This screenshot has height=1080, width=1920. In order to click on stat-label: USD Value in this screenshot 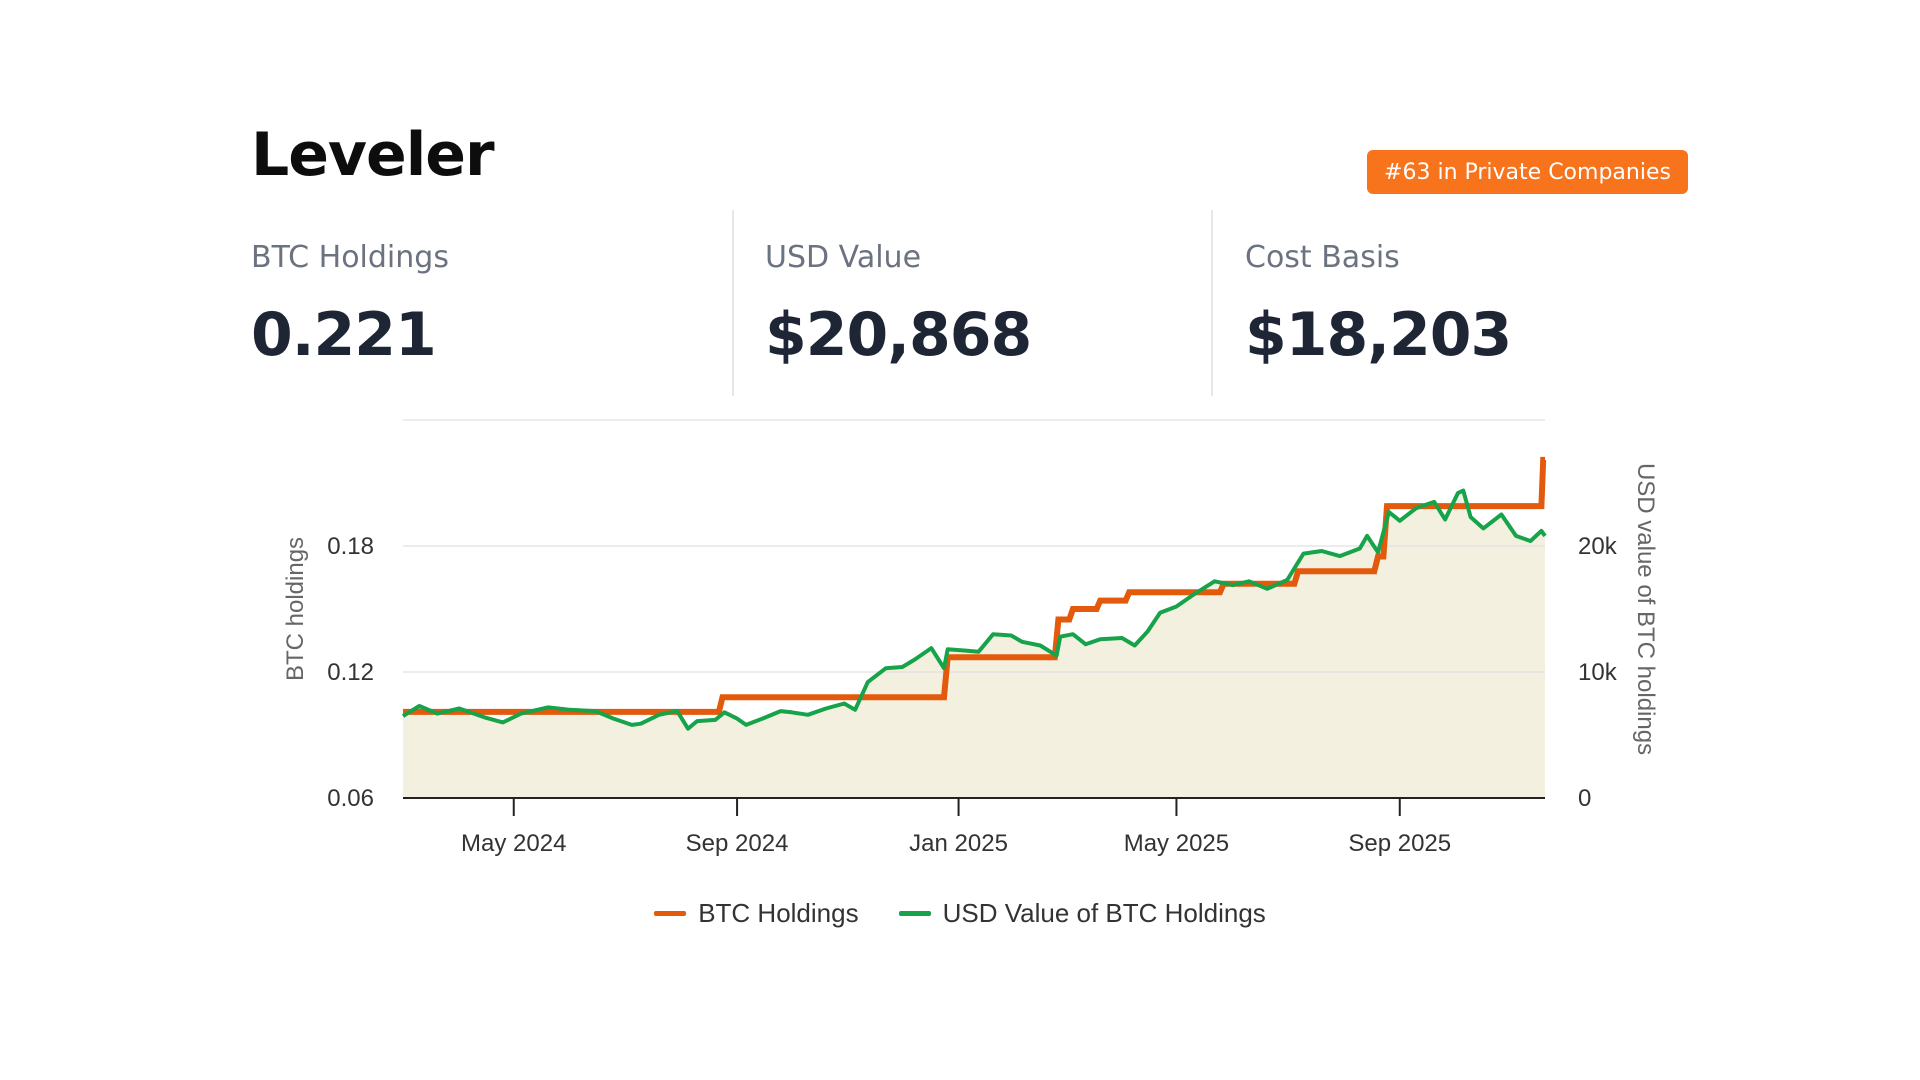, I will do `click(843, 257)`.